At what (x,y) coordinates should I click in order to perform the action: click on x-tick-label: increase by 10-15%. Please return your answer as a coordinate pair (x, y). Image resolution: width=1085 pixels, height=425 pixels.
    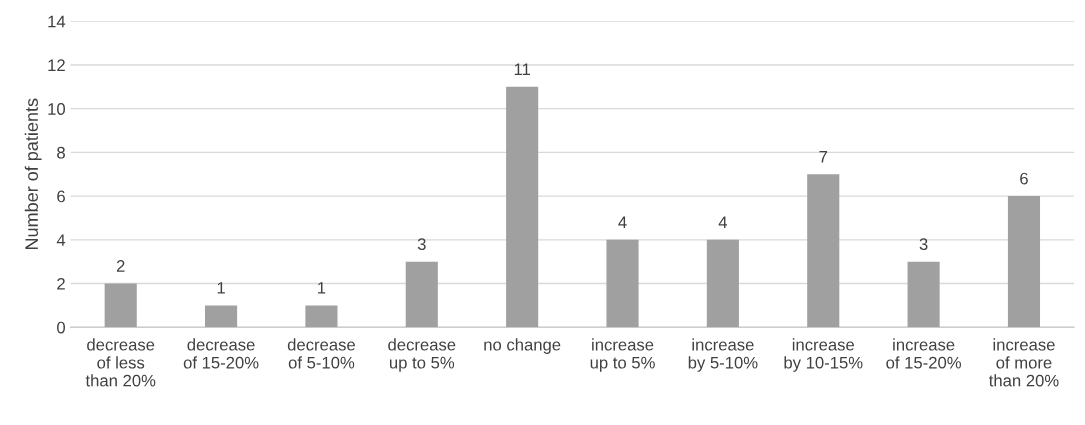
    Looking at the image, I should click on (823, 355).